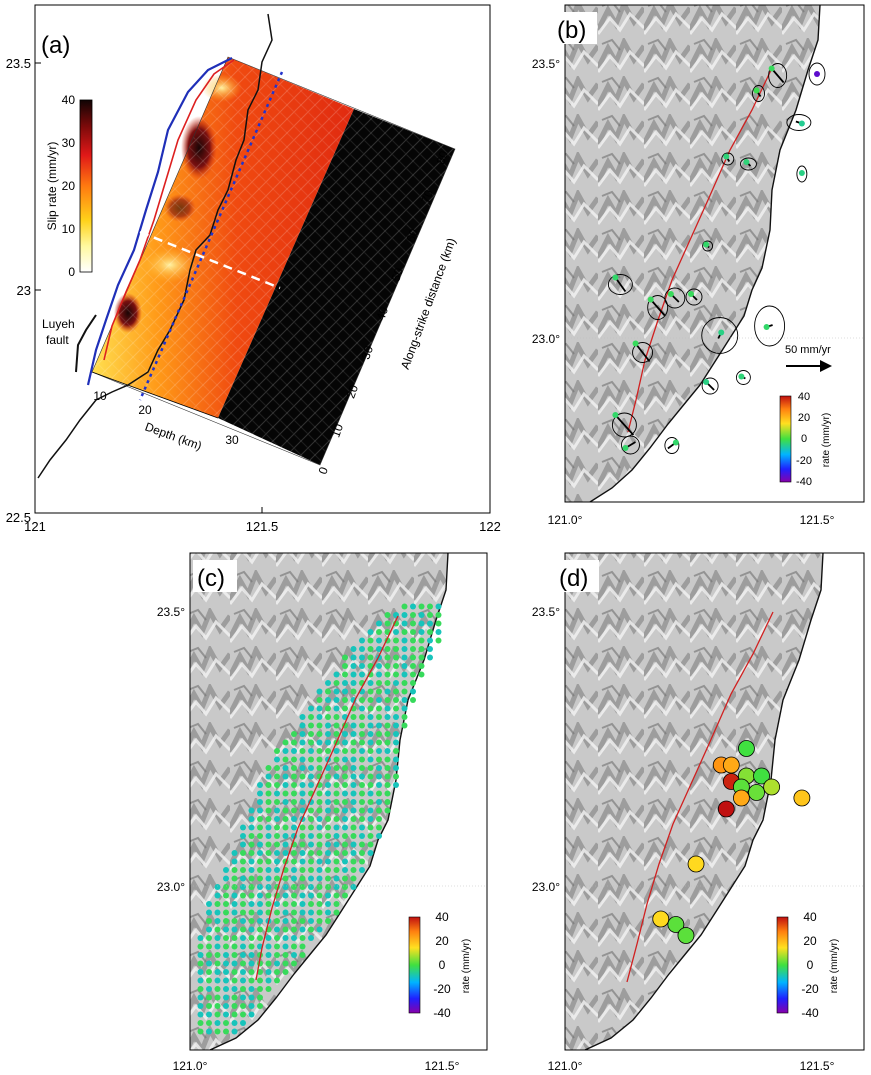 The width and height of the screenshot is (871, 1075). What do you see at coordinates (352, 392) in the screenshot?
I see `strike-tick-20: 20` at bounding box center [352, 392].